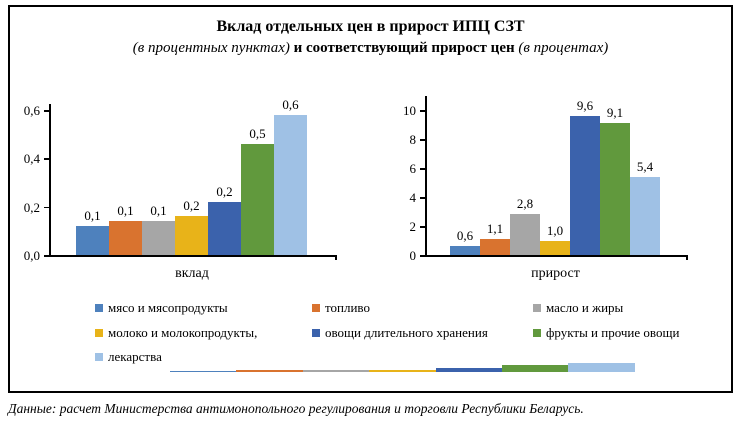  I want to click on legend-item: молоко и молокопродукты,, so click(176, 333).